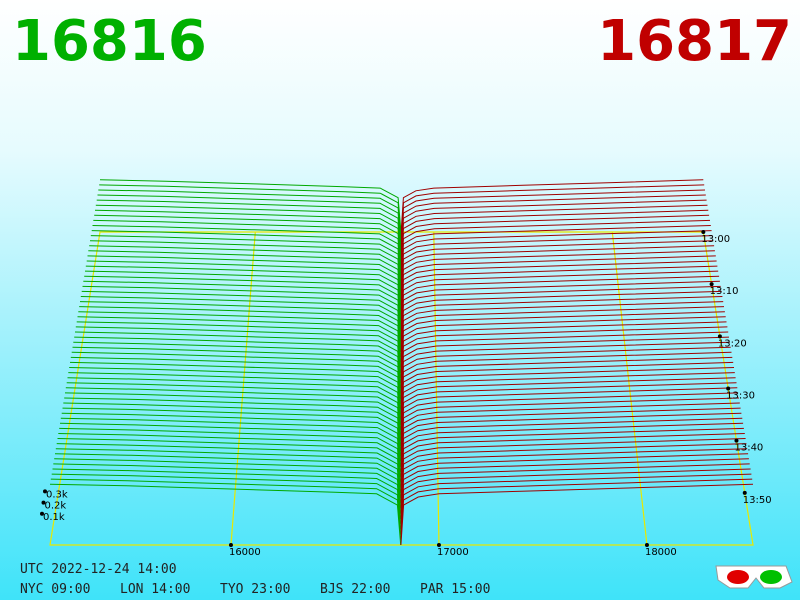  Describe the element at coordinates (98, 569) in the screenshot. I see `utc-clock: UTC 2022-12-24 14:00` at that location.